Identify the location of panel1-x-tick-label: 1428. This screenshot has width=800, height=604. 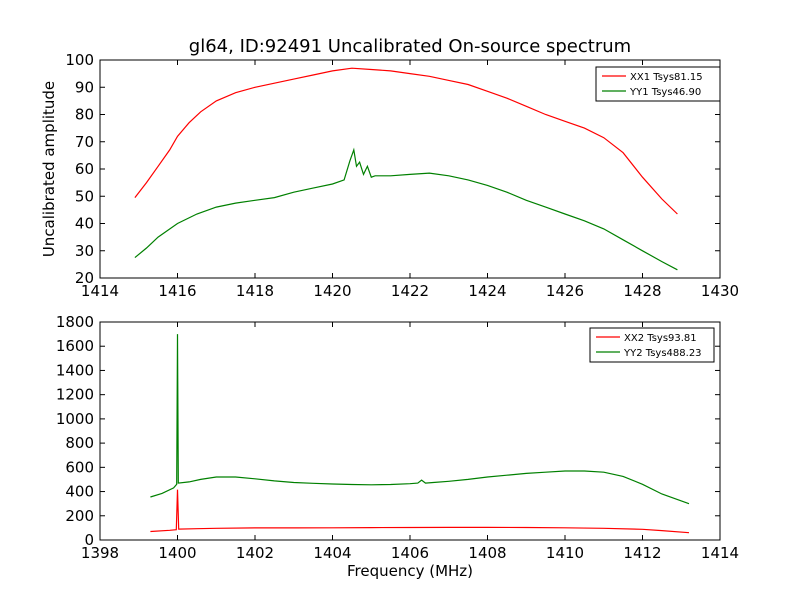
(642, 291).